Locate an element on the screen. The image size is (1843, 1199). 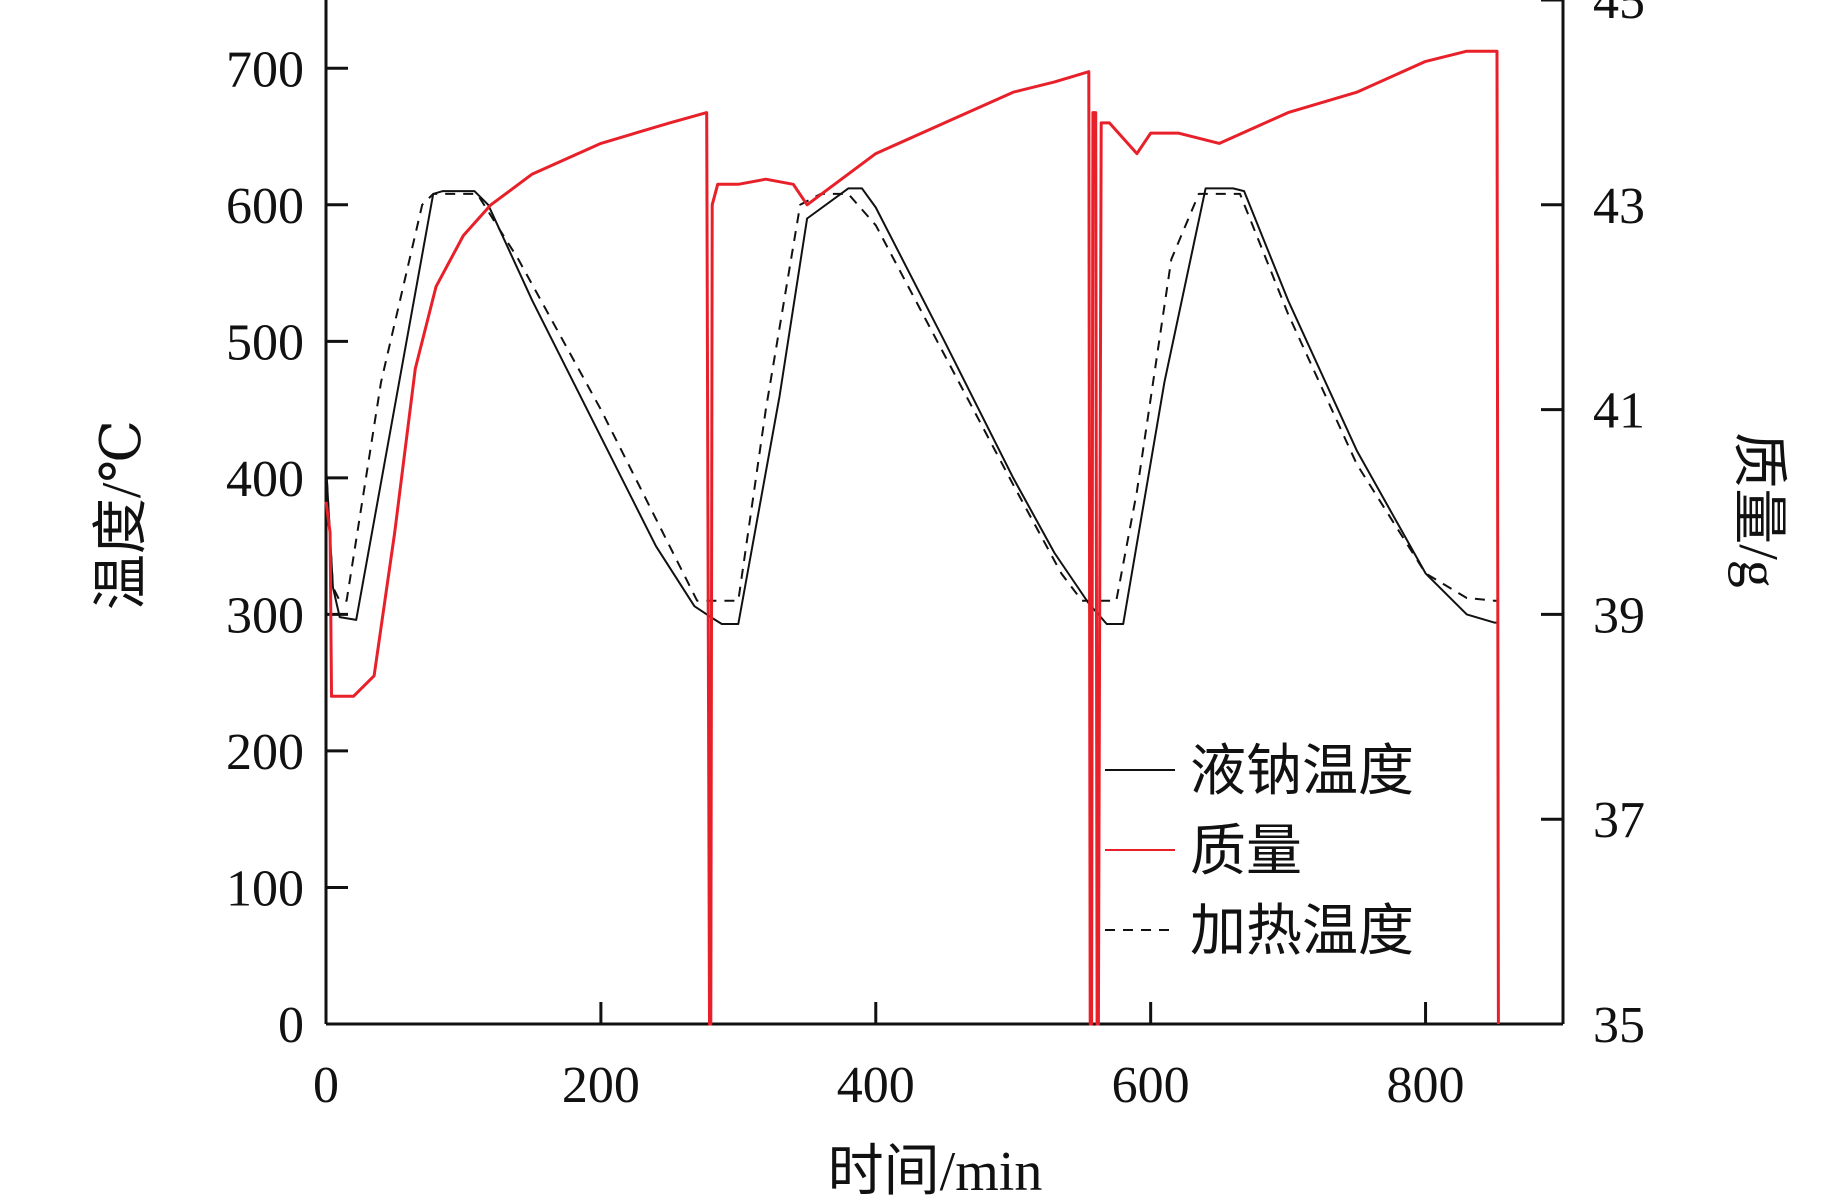
right-y-tick-label: 41 is located at coordinates (1619, 411).